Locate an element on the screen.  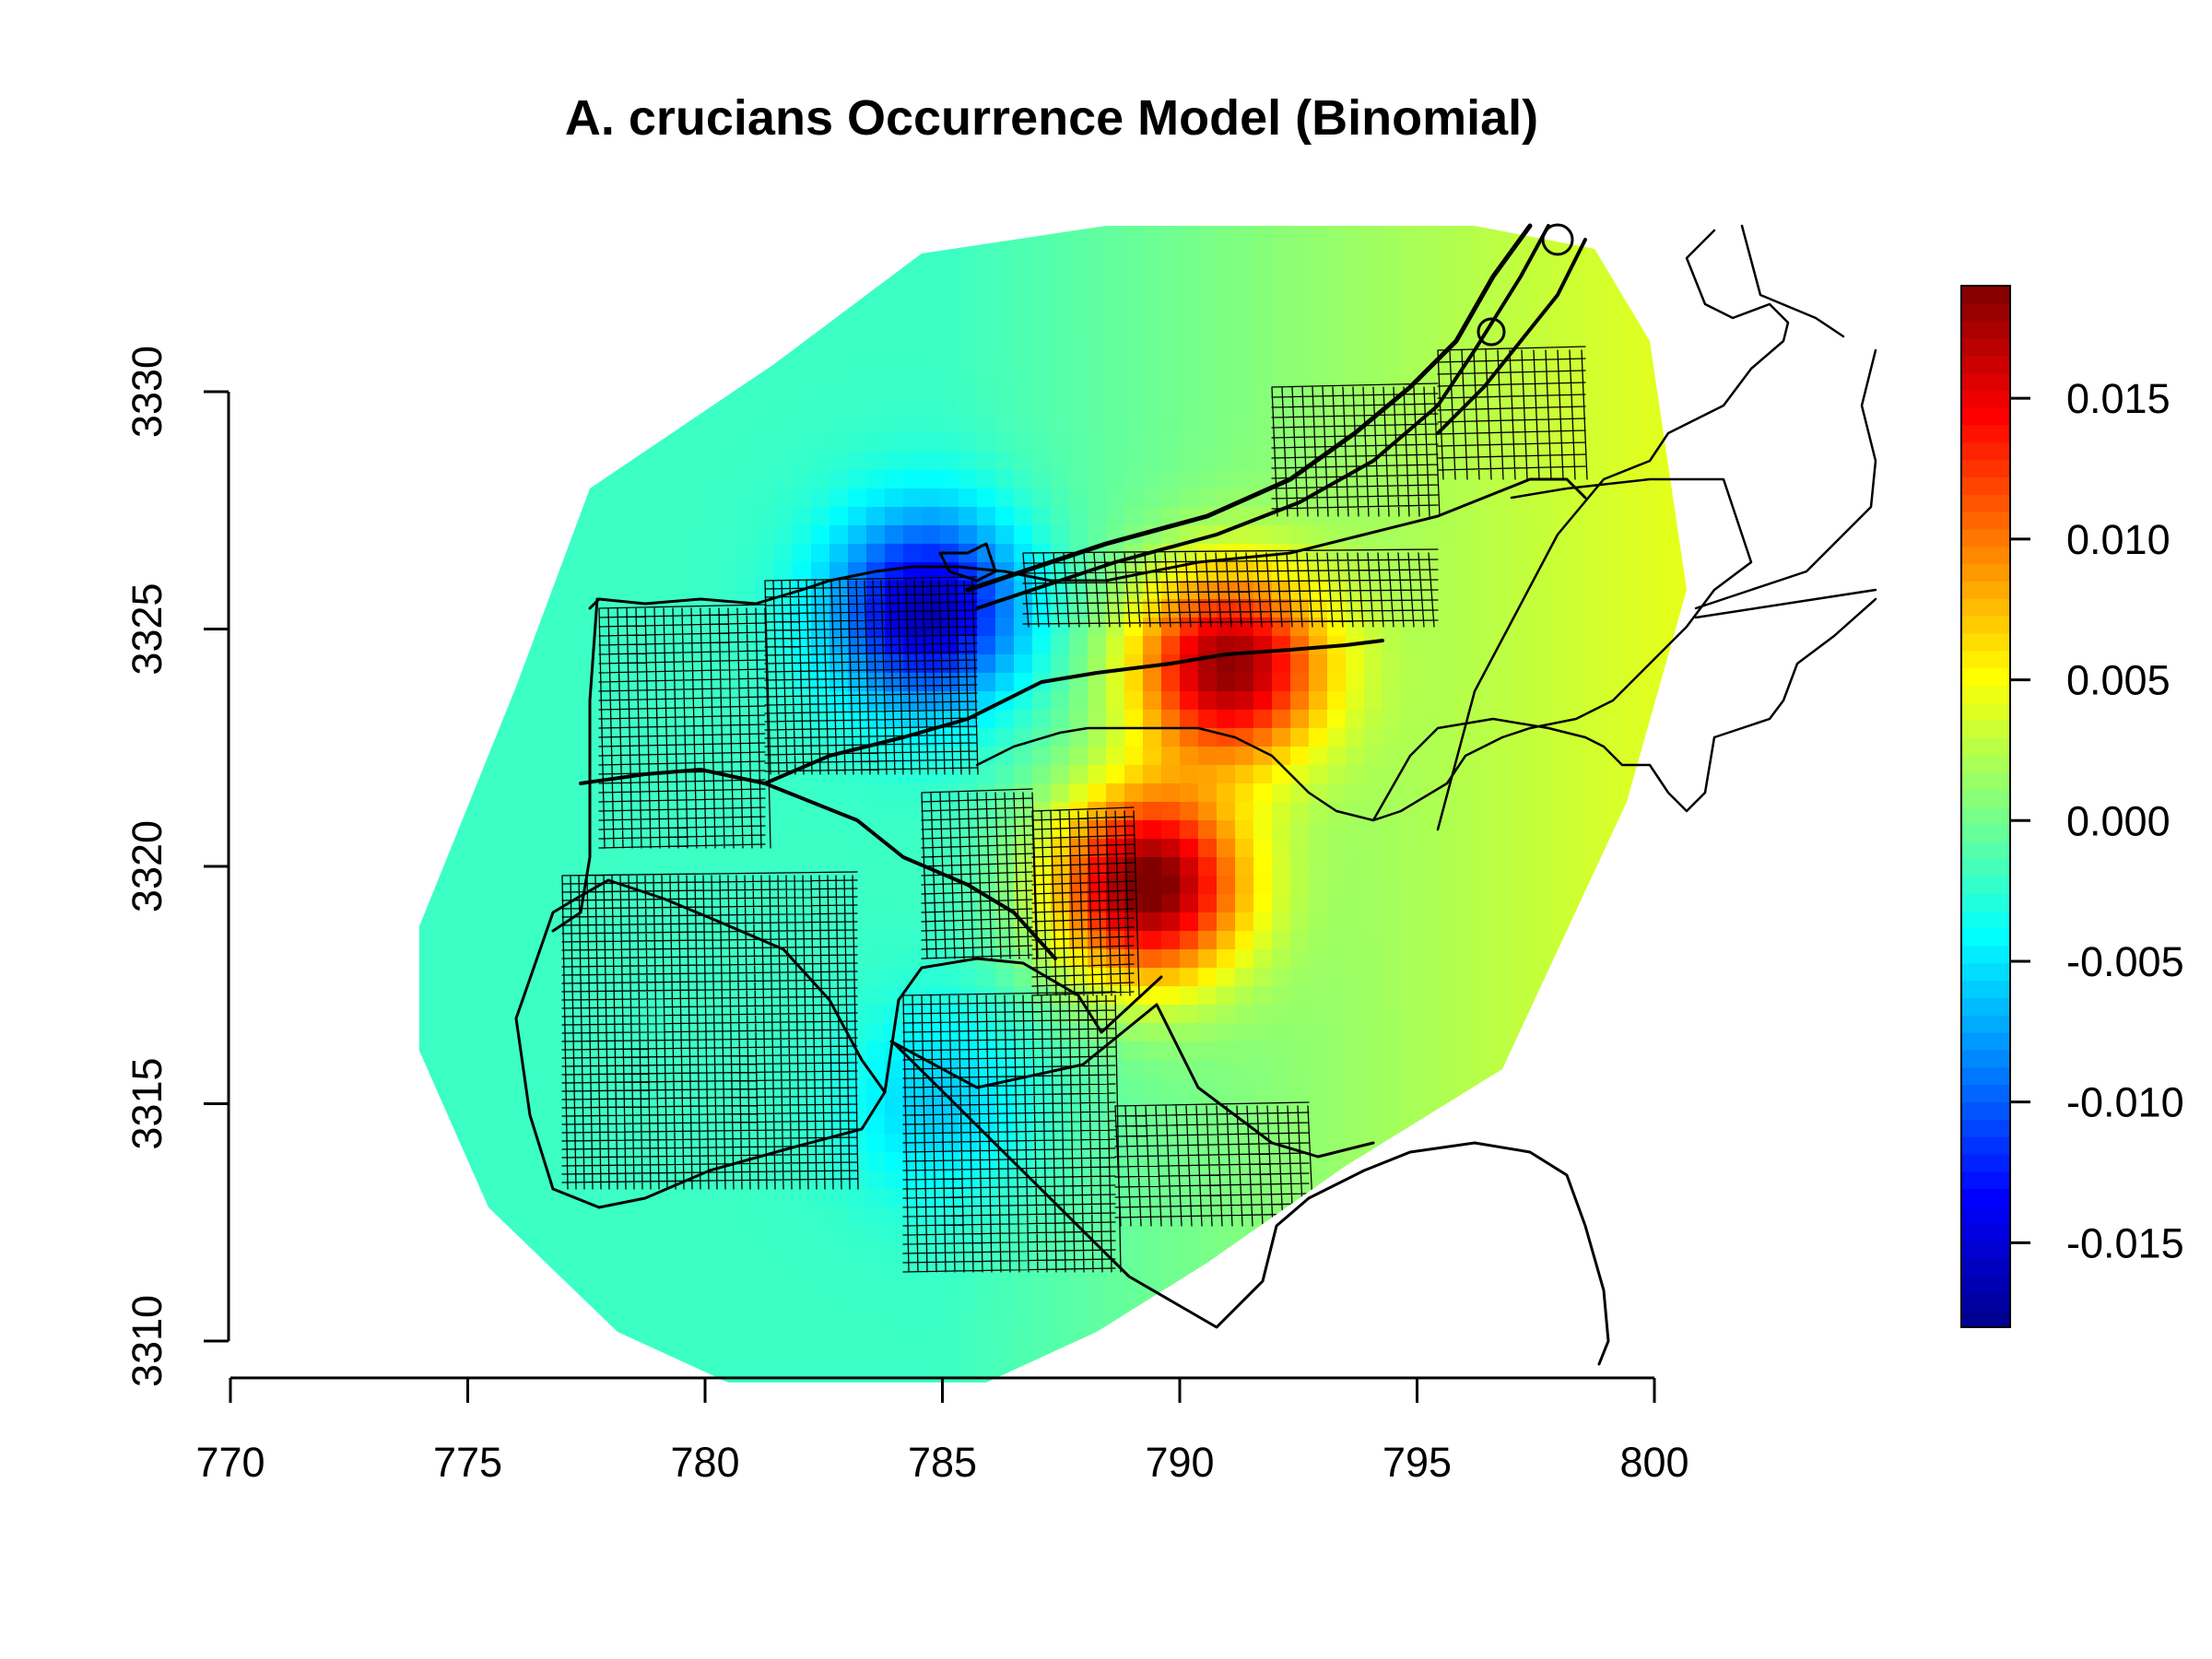
colorbar-swatch is located at coordinates (1985, 520).